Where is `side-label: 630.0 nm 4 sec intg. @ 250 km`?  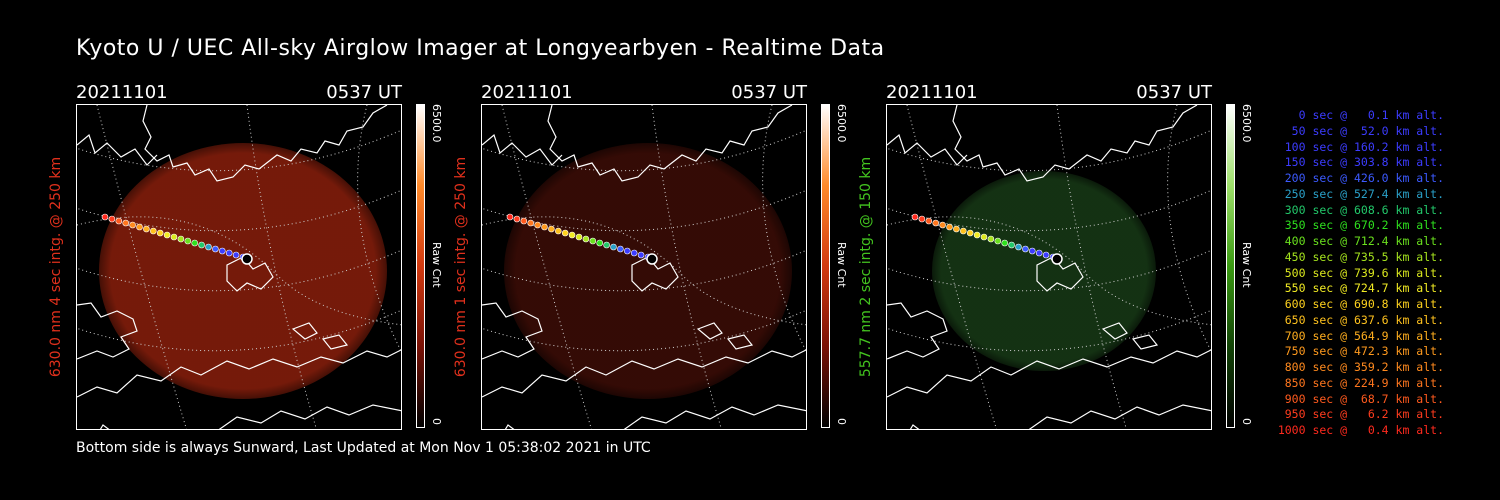 side-label: 630.0 nm 4 sec intg. @ 250 km is located at coordinates (56, 267).